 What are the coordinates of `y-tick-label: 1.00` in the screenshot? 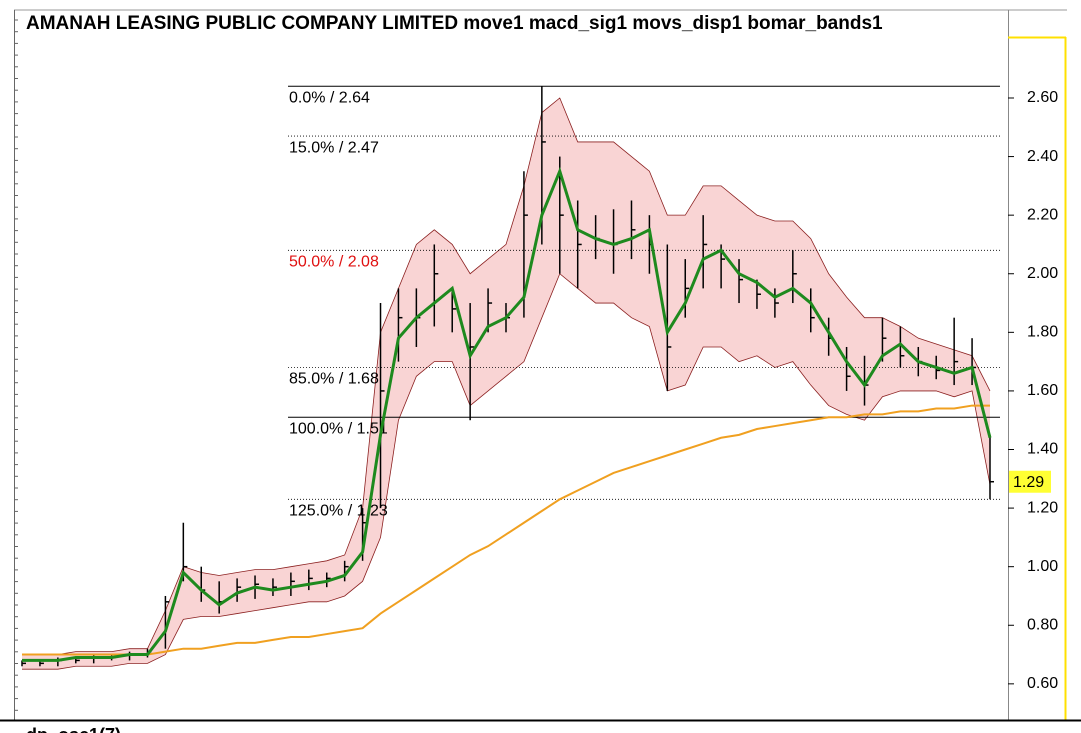 It's located at (1042, 566).